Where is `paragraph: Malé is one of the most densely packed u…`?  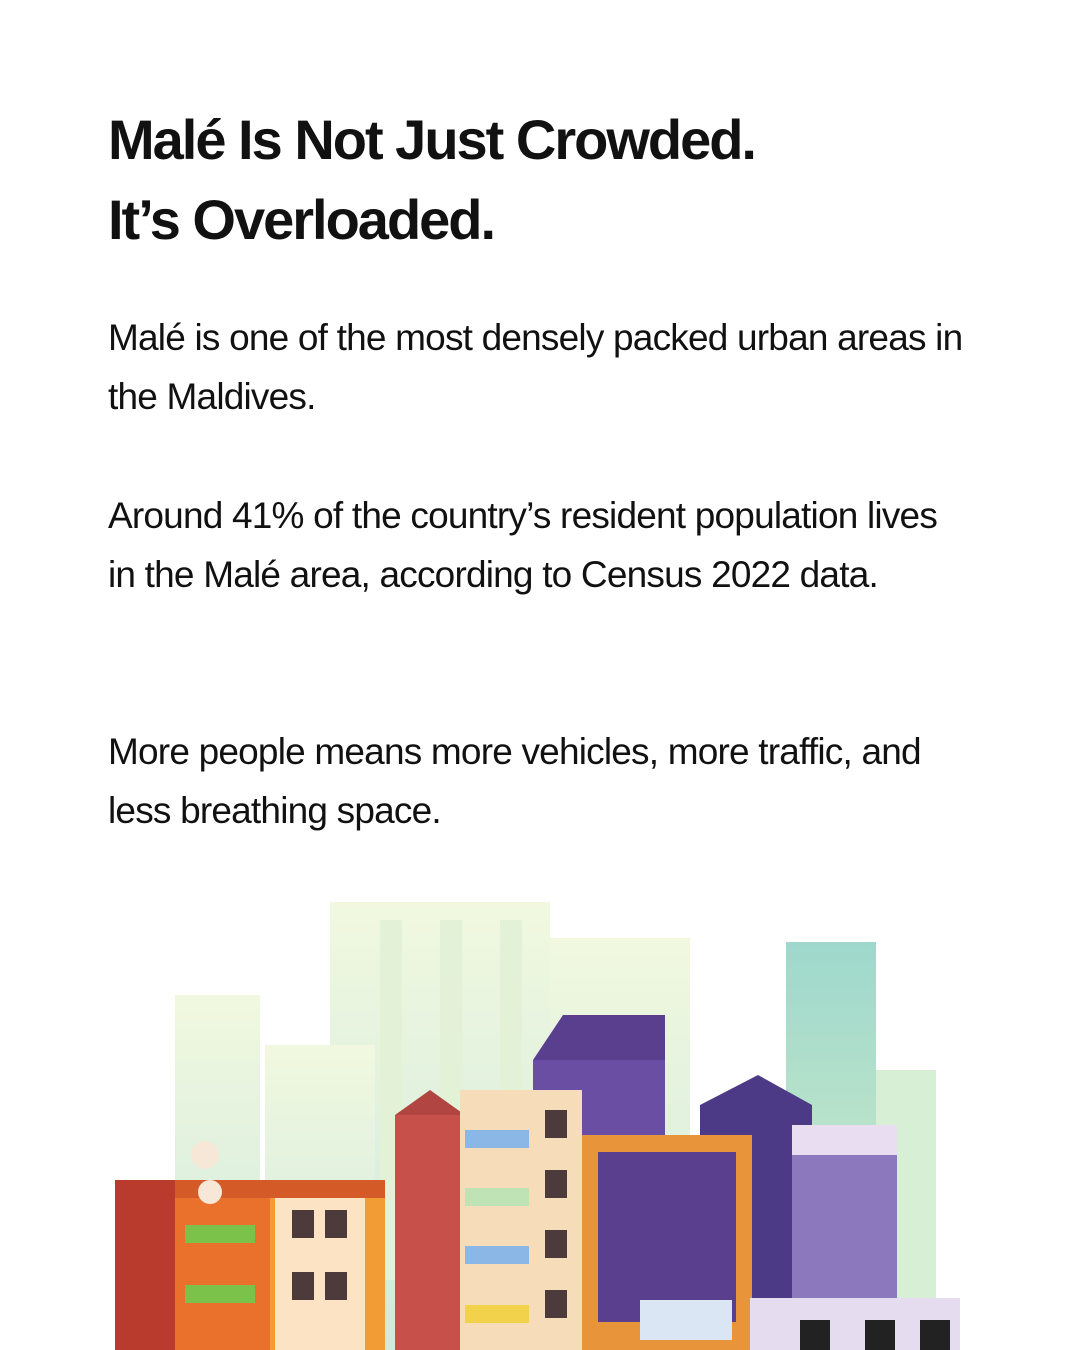 paragraph: Malé is one of the most densely packed u… is located at coordinates (535, 367).